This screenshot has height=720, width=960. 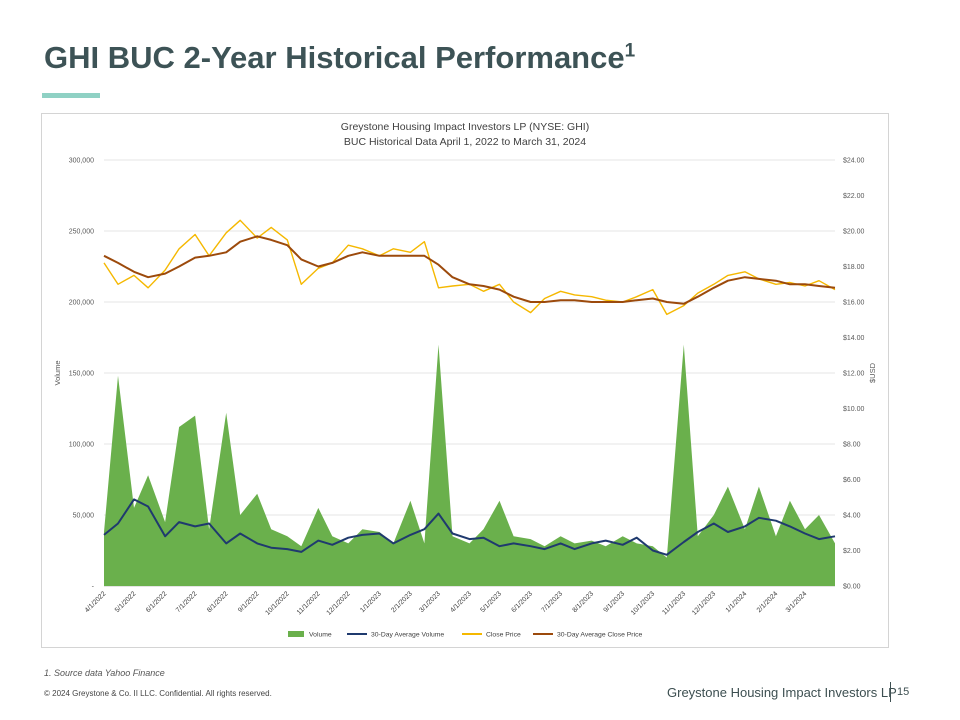 What do you see at coordinates (854, 303) in the screenshot?
I see `y-right-tick-label: $16.00` at bounding box center [854, 303].